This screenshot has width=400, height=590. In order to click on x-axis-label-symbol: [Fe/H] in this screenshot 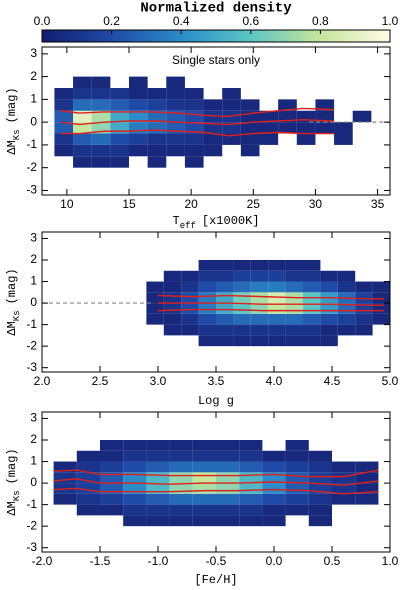, I will do `click(215, 580)`.